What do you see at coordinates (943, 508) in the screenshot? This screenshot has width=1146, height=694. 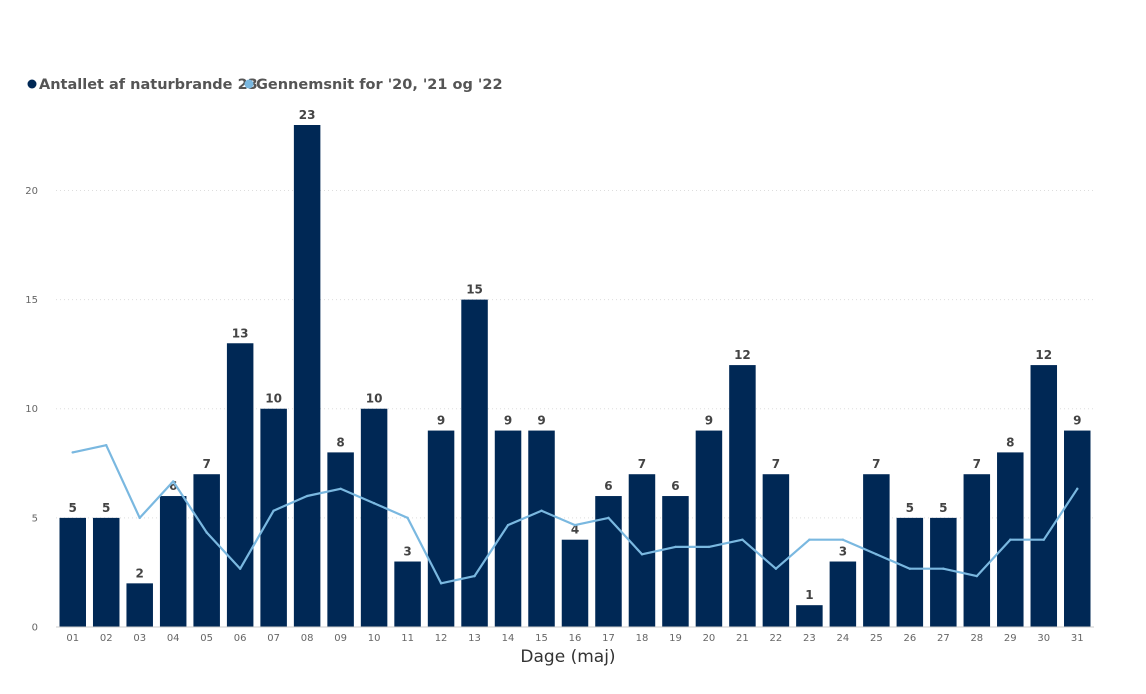 I see `bar-data-label-27: 5` at bounding box center [943, 508].